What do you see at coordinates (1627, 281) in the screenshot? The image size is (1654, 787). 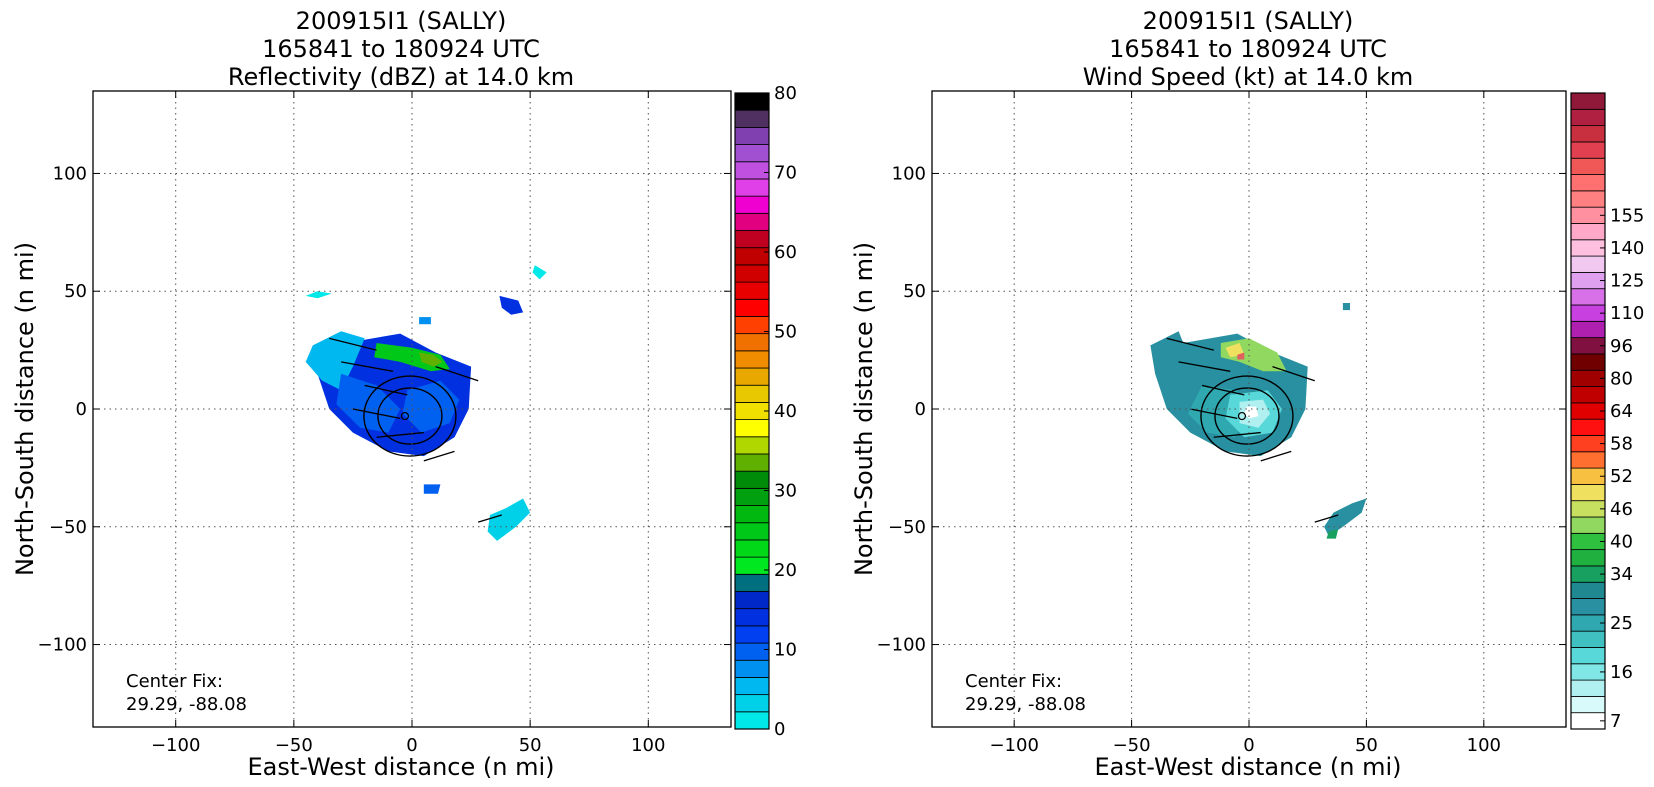 I see `colorbar-tick-label-13: 125` at bounding box center [1627, 281].